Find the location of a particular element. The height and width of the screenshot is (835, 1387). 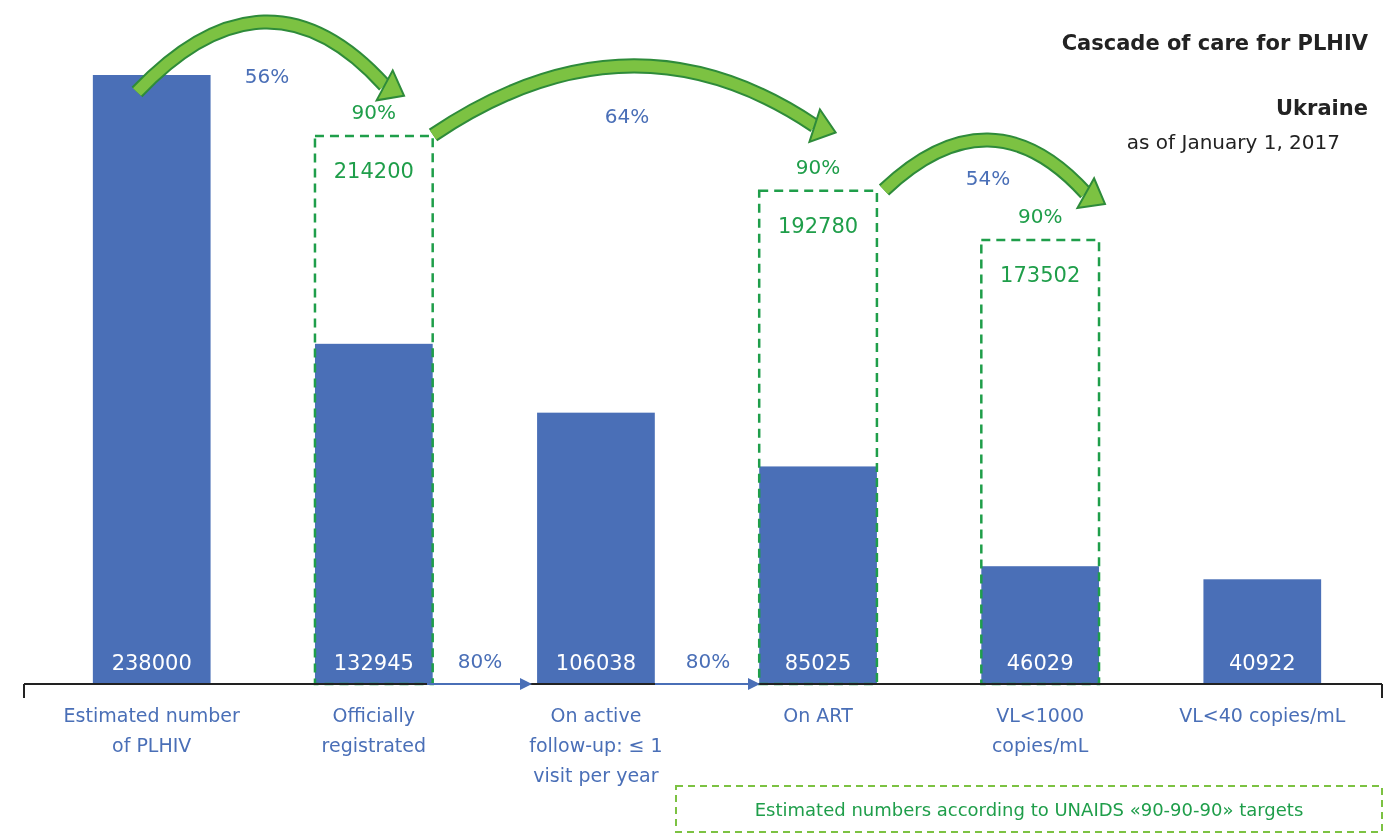

x-tick-label: Officially registrated is located at coordinates (374, 730).